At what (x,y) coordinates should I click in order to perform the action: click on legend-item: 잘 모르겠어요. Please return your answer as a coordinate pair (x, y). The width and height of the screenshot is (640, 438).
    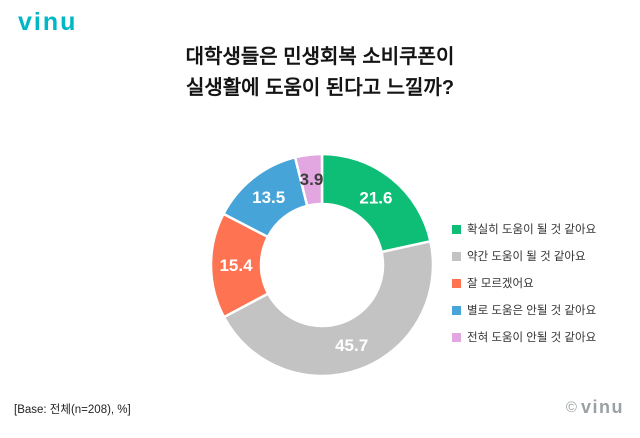
    Looking at the image, I should click on (524, 283).